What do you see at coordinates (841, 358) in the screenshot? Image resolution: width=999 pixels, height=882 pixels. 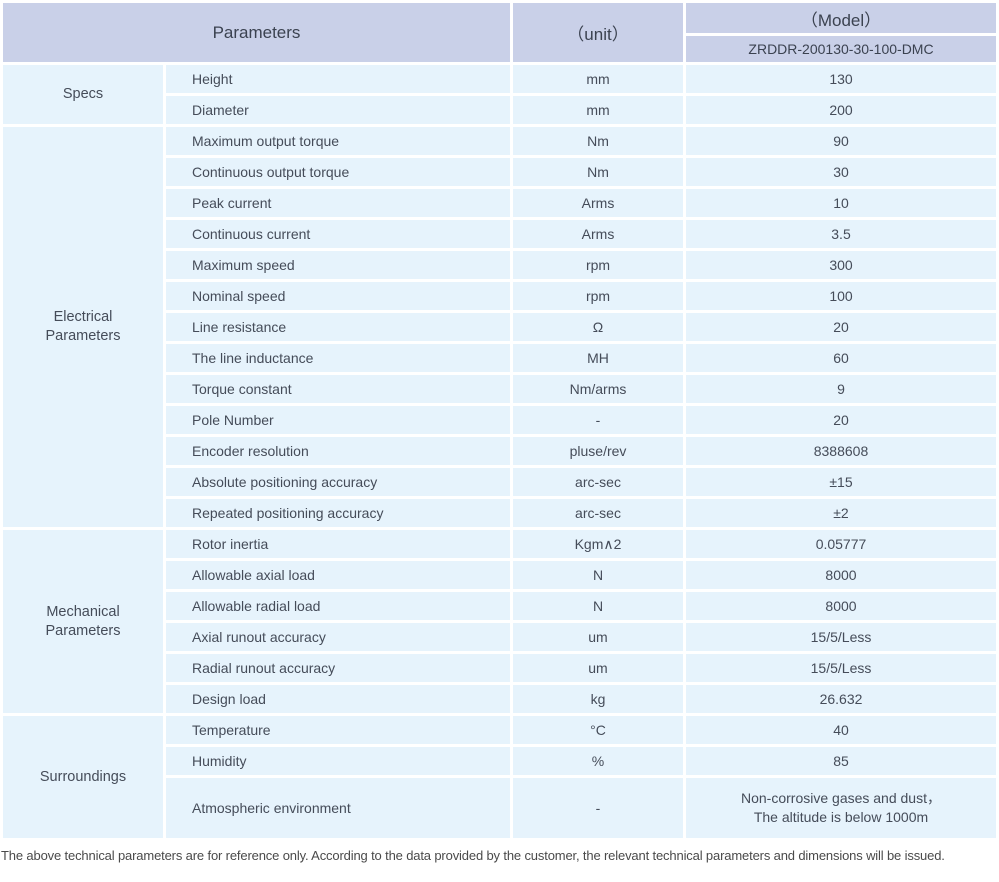 I see `value-cell: 60` at bounding box center [841, 358].